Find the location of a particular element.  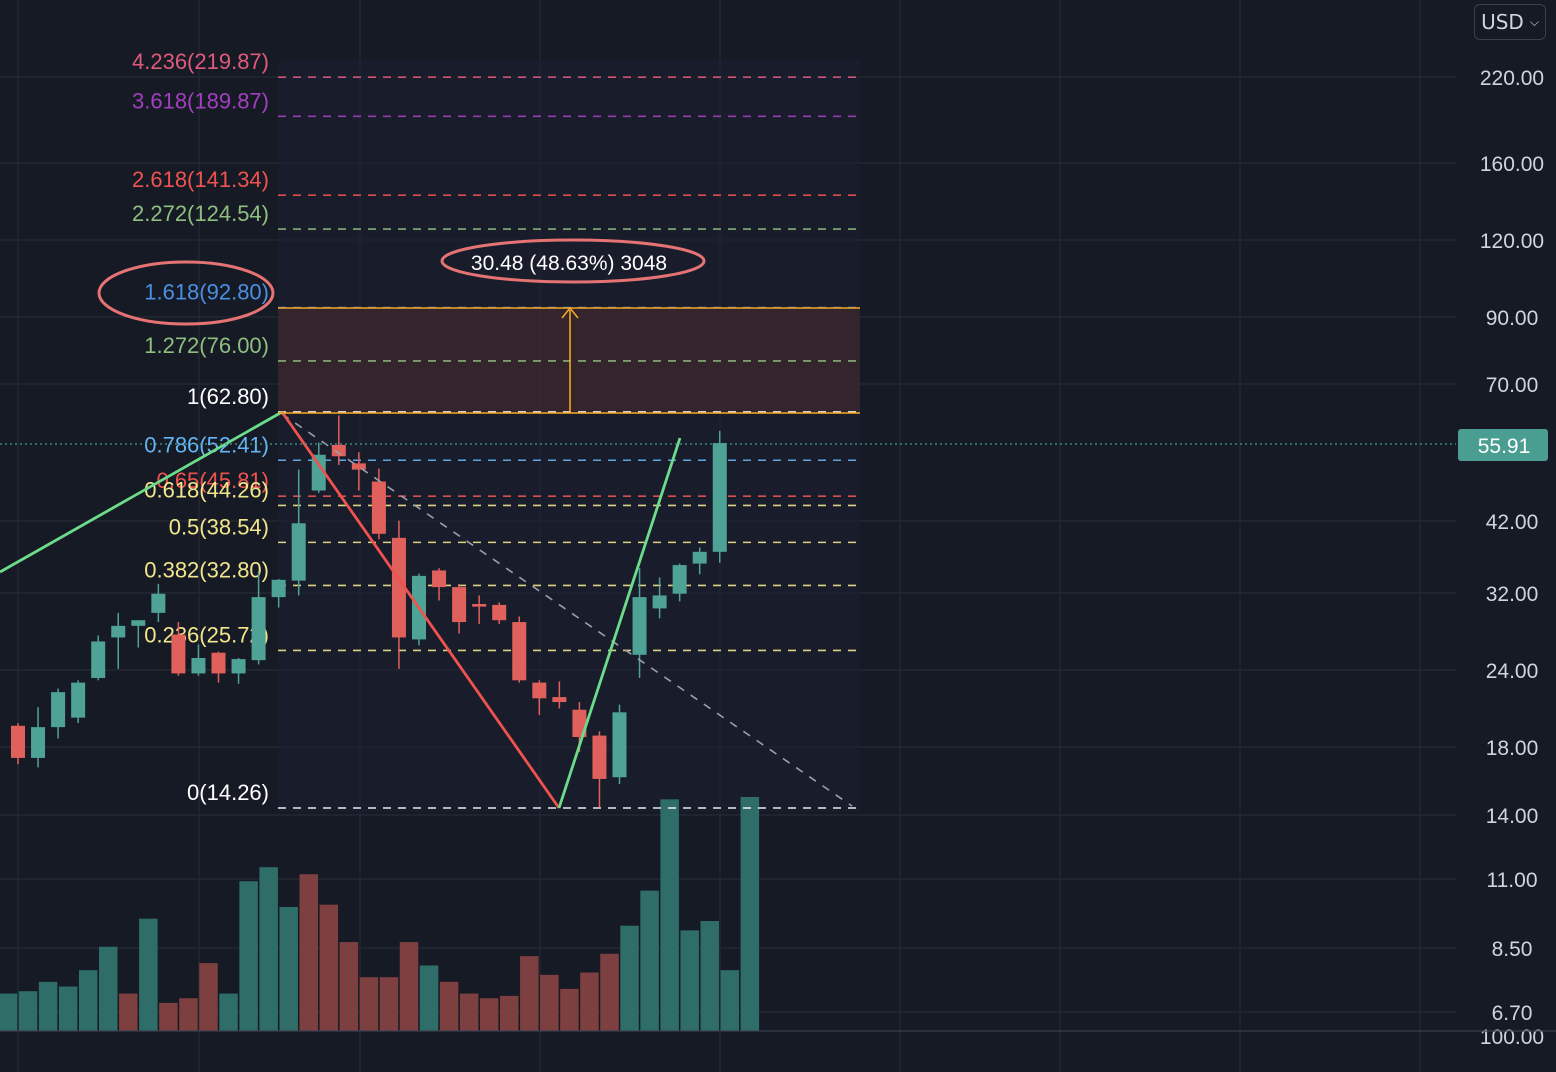

currency-selector-button: USD ⌵ is located at coordinates (1510, 22).